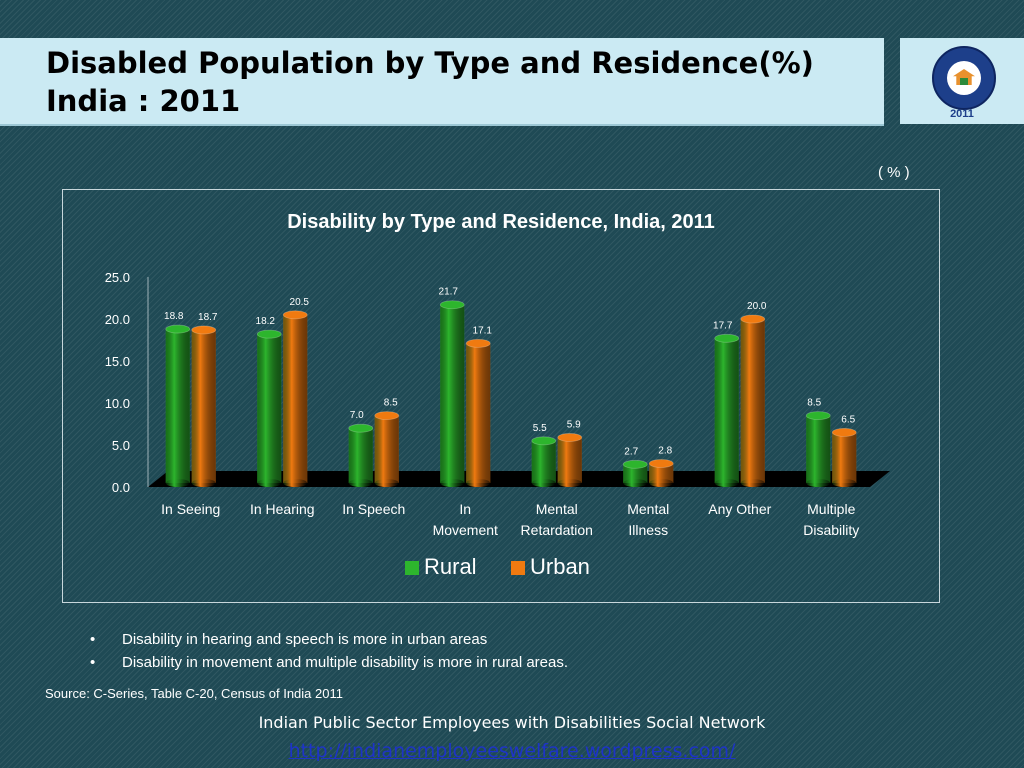  Describe the element at coordinates (631, 451) in the screenshot. I see `data-label: 2.7` at that location.